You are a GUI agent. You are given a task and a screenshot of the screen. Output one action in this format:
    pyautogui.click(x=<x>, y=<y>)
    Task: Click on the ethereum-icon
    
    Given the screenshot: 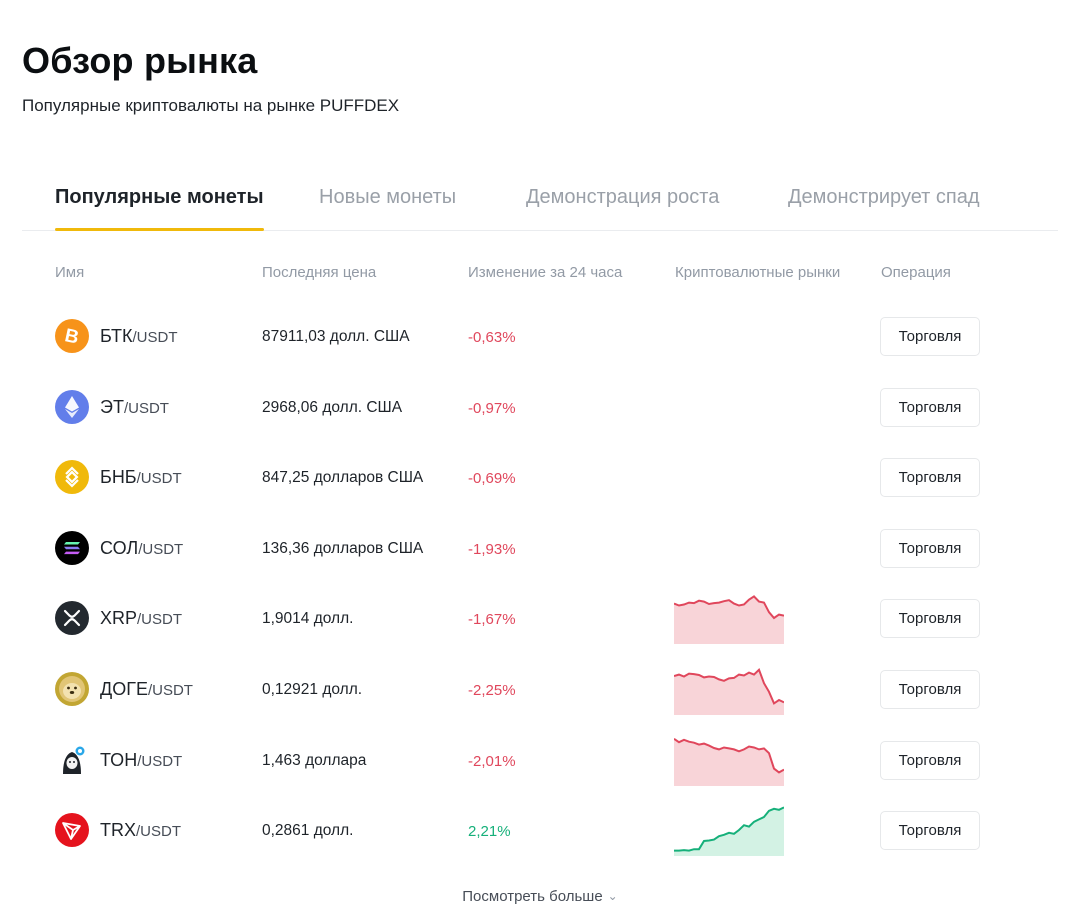 What is the action you would take?
    pyautogui.click(x=72, y=406)
    